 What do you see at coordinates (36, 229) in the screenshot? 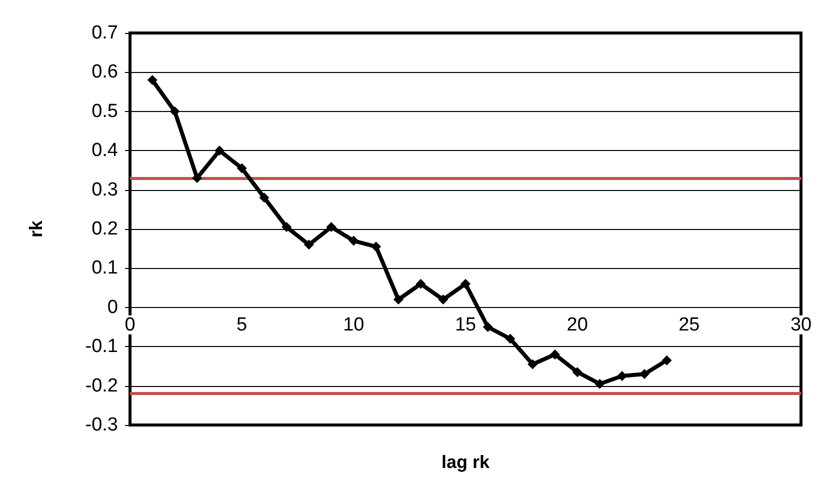
I see `y-axis-title: rk` at bounding box center [36, 229].